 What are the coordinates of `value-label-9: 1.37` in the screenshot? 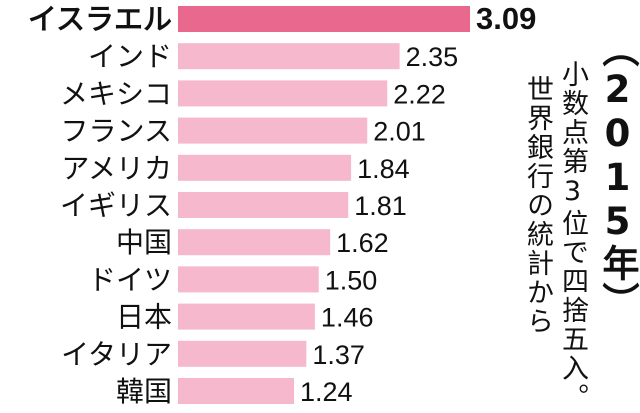 It's located at (338, 355).